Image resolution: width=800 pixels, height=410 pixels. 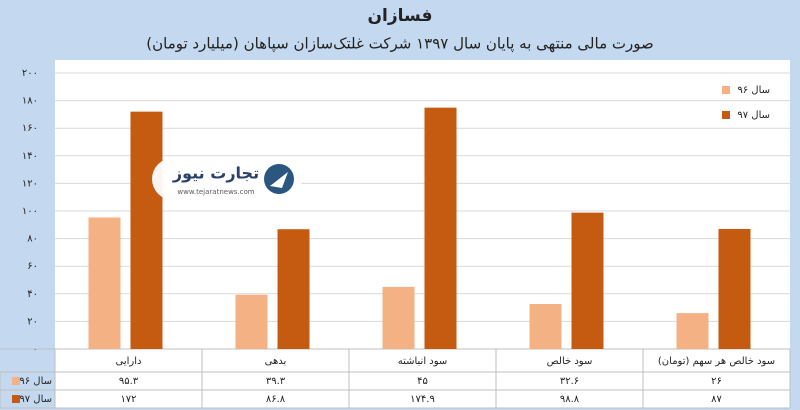 What do you see at coordinates (422, 399) in the screenshot?
I see `table-value: ۱۷۴.۹` at bounding box center [422, 399].